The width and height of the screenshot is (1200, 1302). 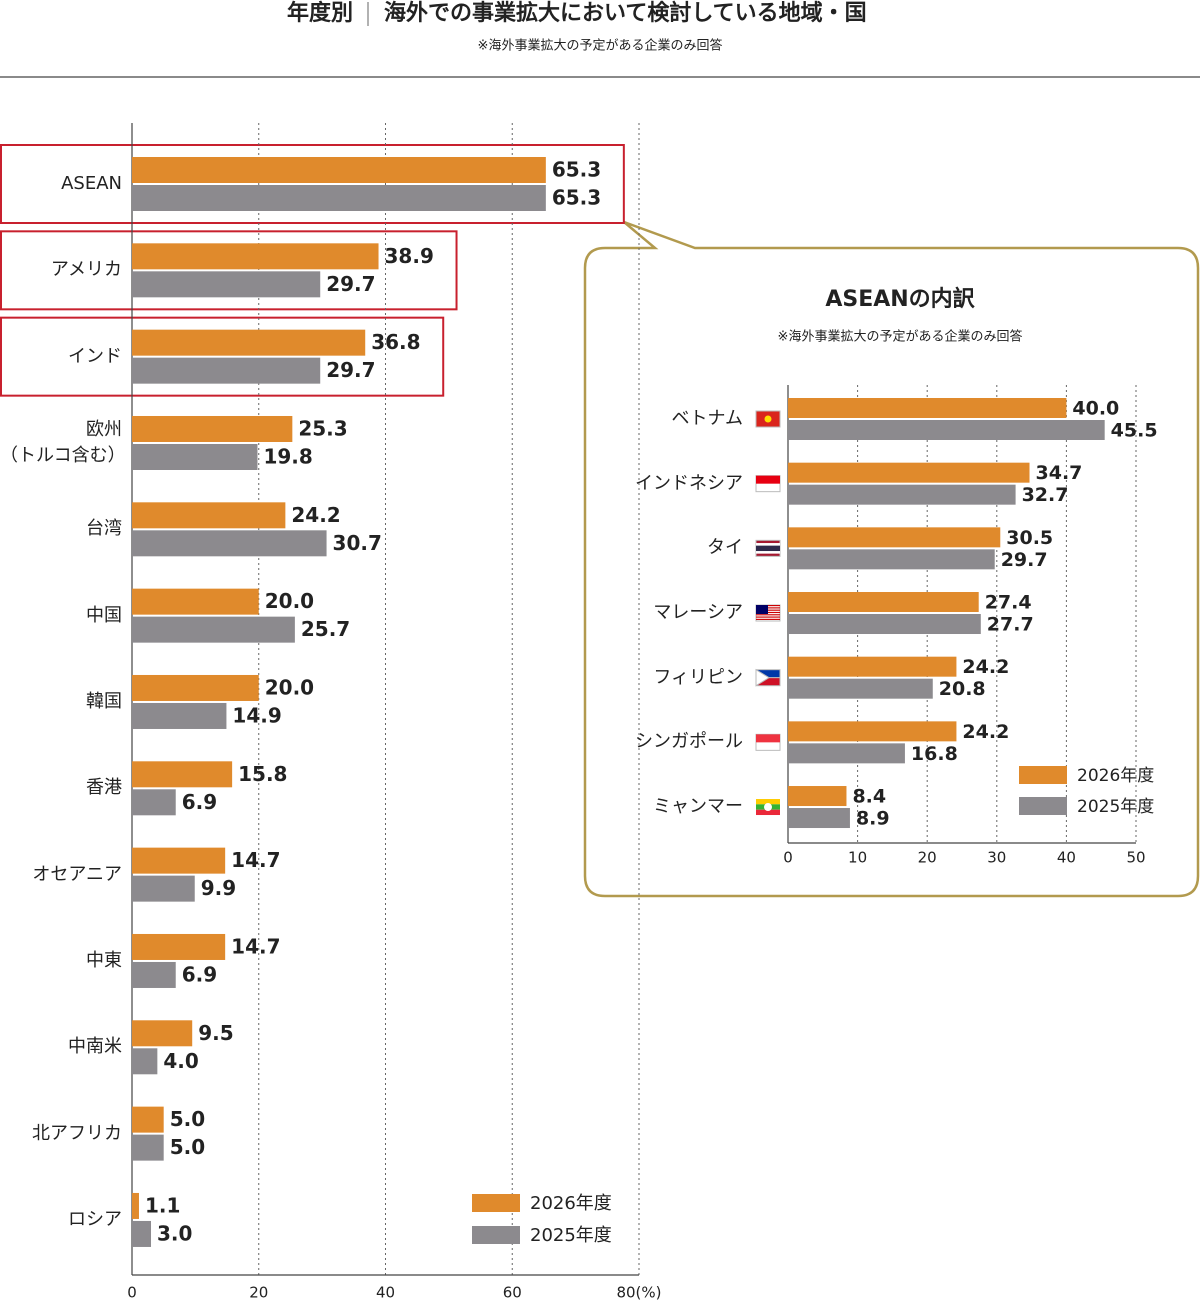 I want to click on inset-note: ※海外事業拡大の予定がある企業のみ回答, so click(x=900, y=337).